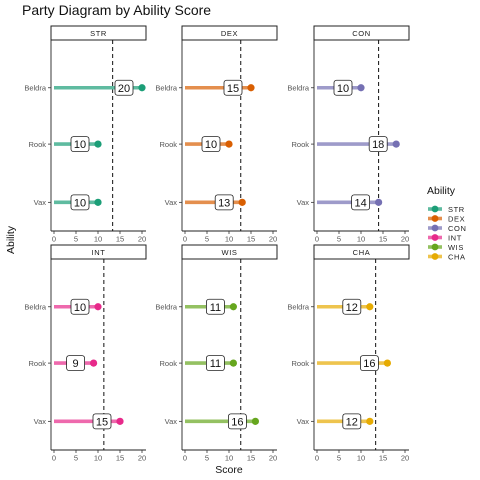 The image size is (480, 480). I want to click on value-label-cha-vax: 12, so click(352, 422).